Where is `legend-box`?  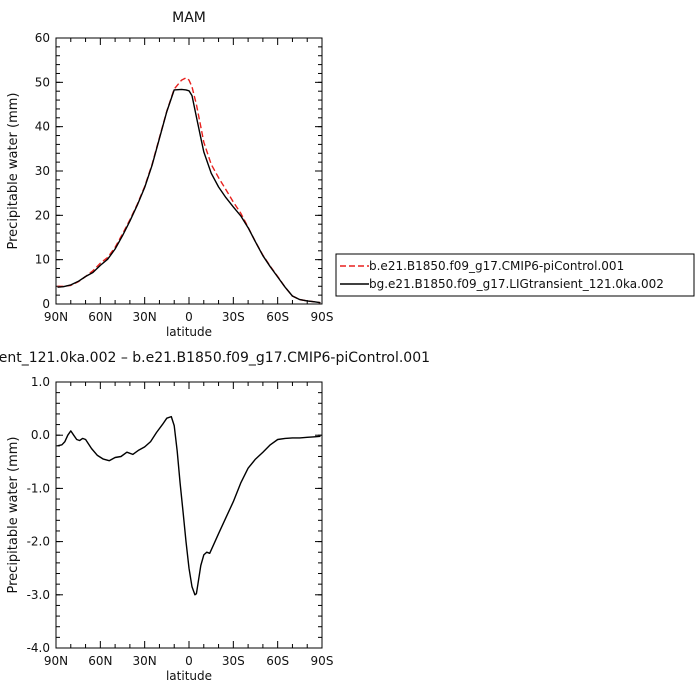
legend-box is located at coordinates (515, 275).